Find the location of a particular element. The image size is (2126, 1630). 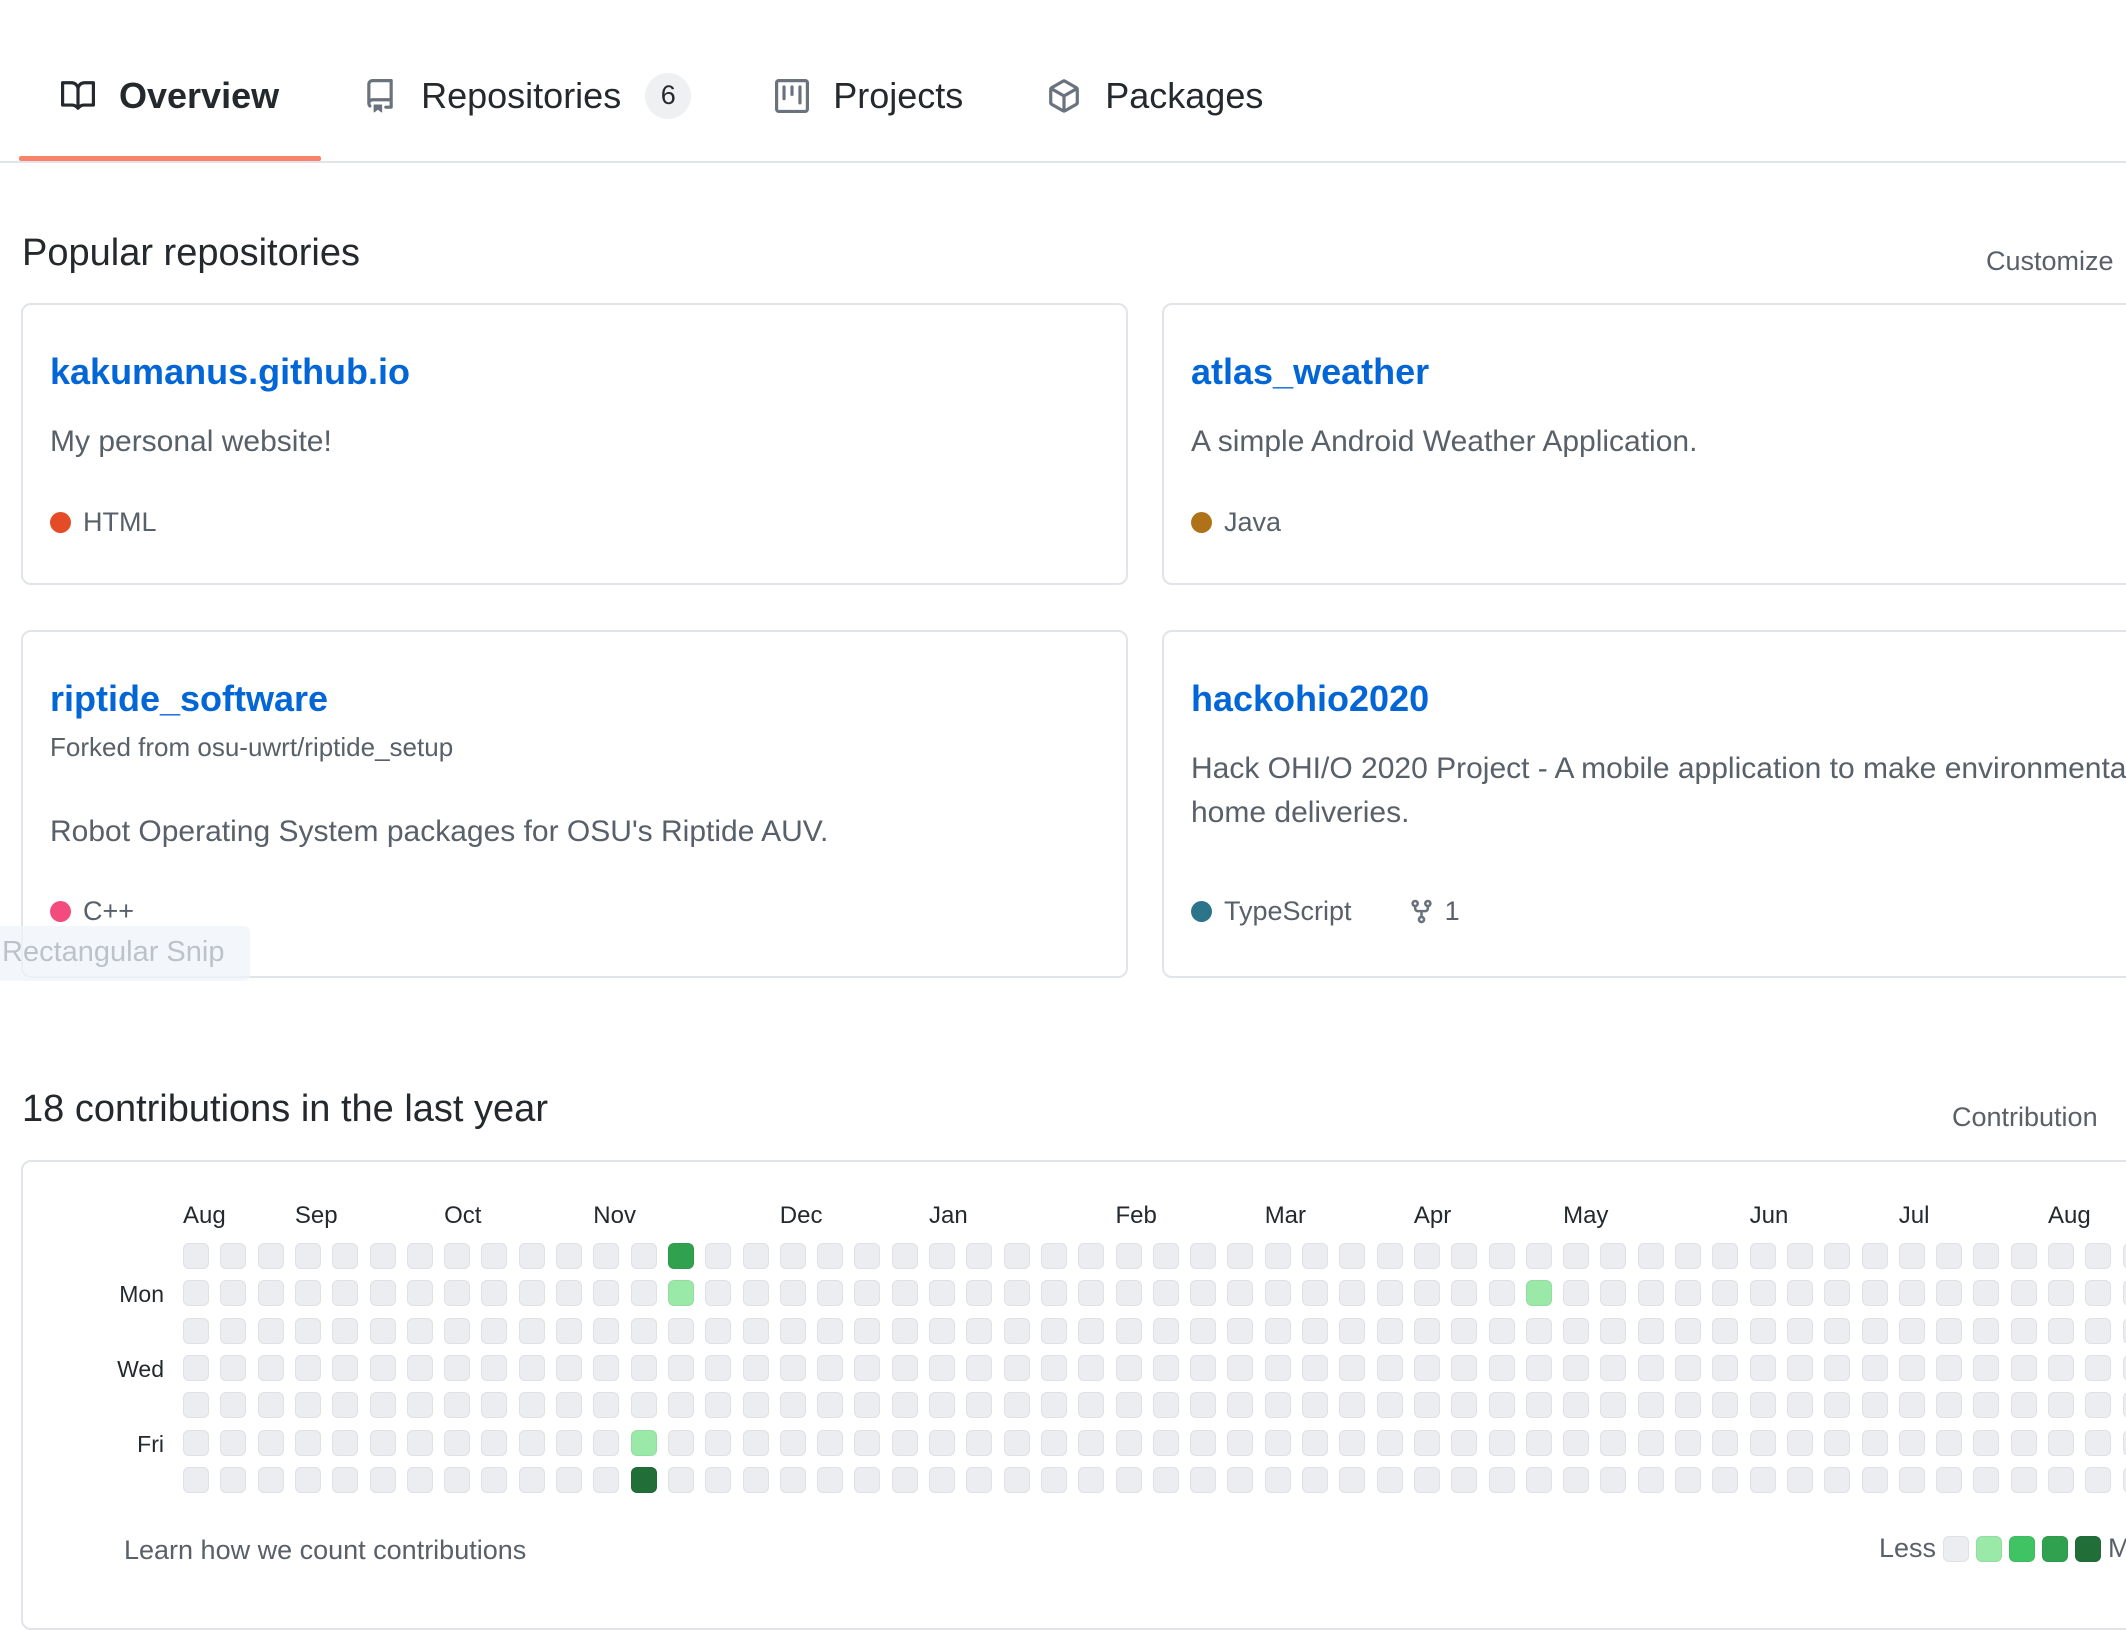

repo-link: riptide_software is located at coordinates (189, 698).